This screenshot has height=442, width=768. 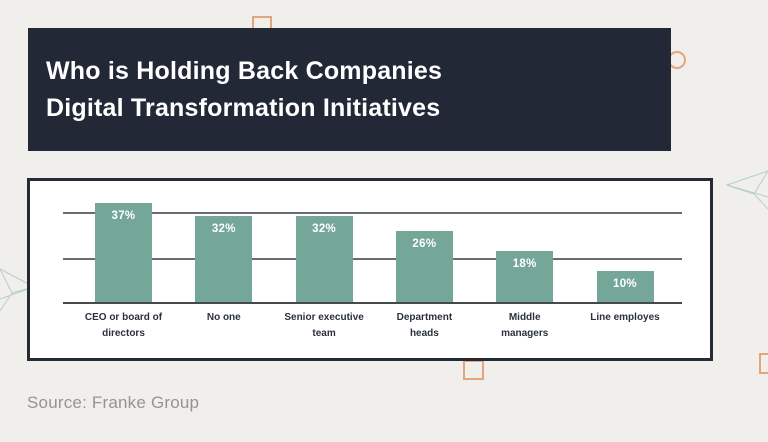 What do you see at coordinates (424, 325) in the screenshot?
I see `bar-category-label: Department heads` at bounding box center [424, 325].